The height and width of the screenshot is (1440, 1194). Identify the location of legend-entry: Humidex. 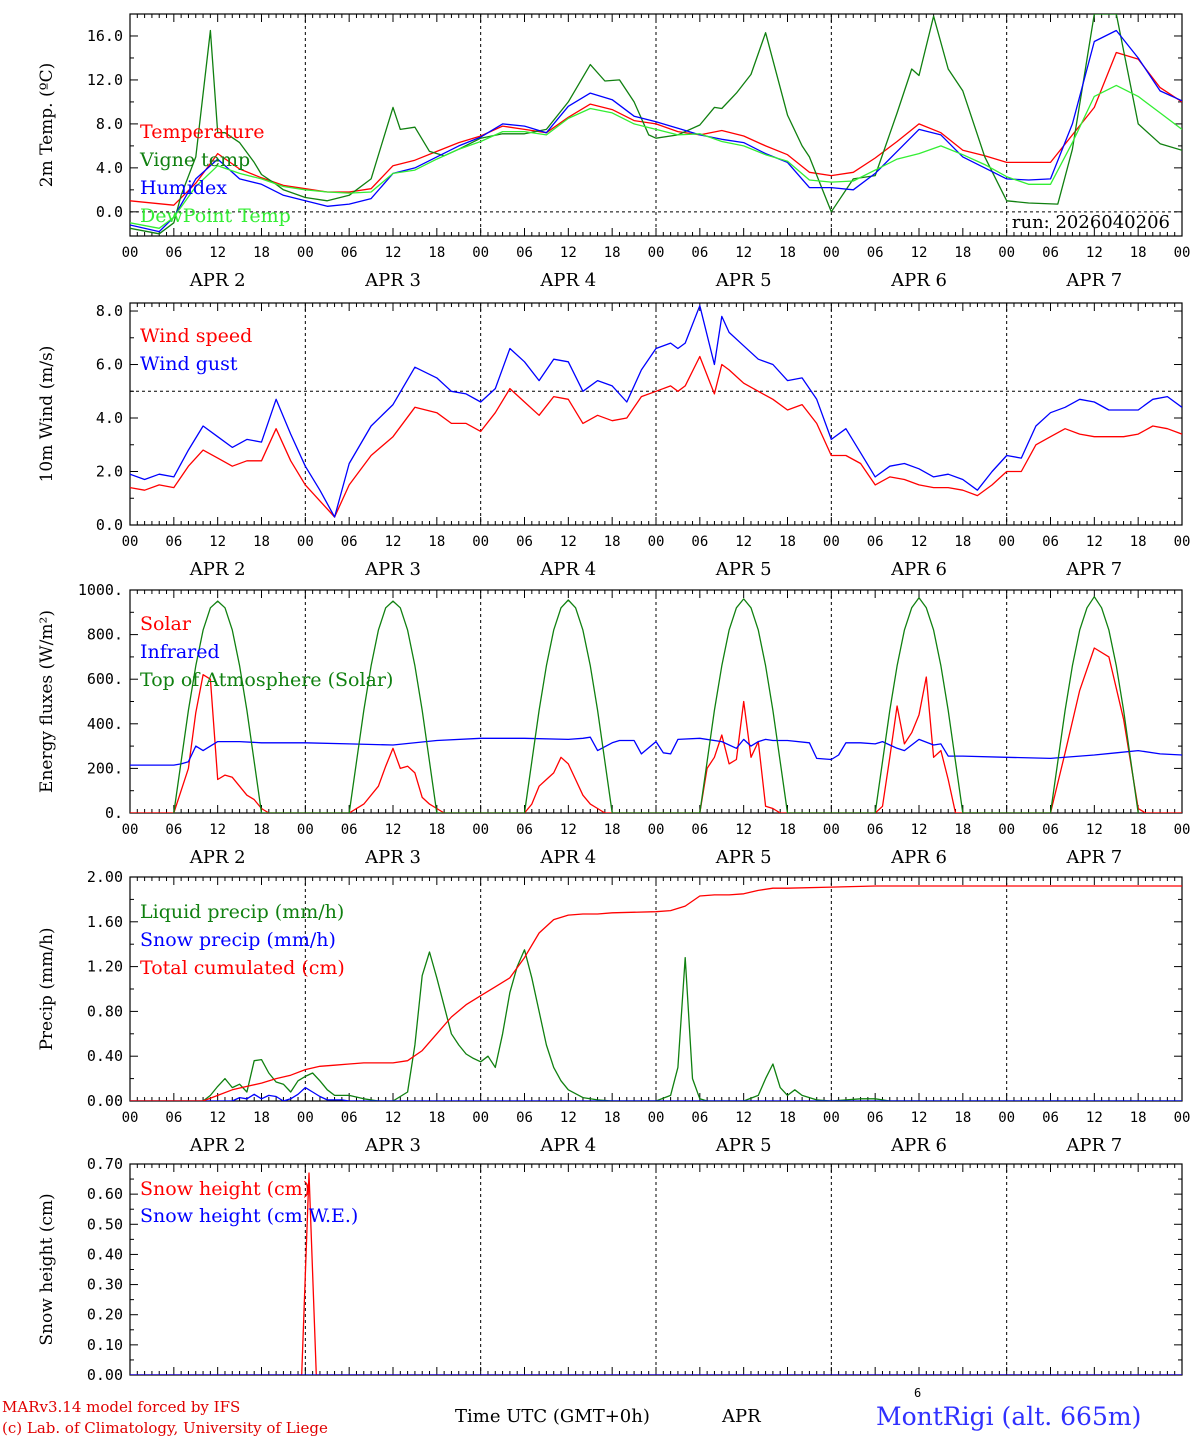
(183, 188).